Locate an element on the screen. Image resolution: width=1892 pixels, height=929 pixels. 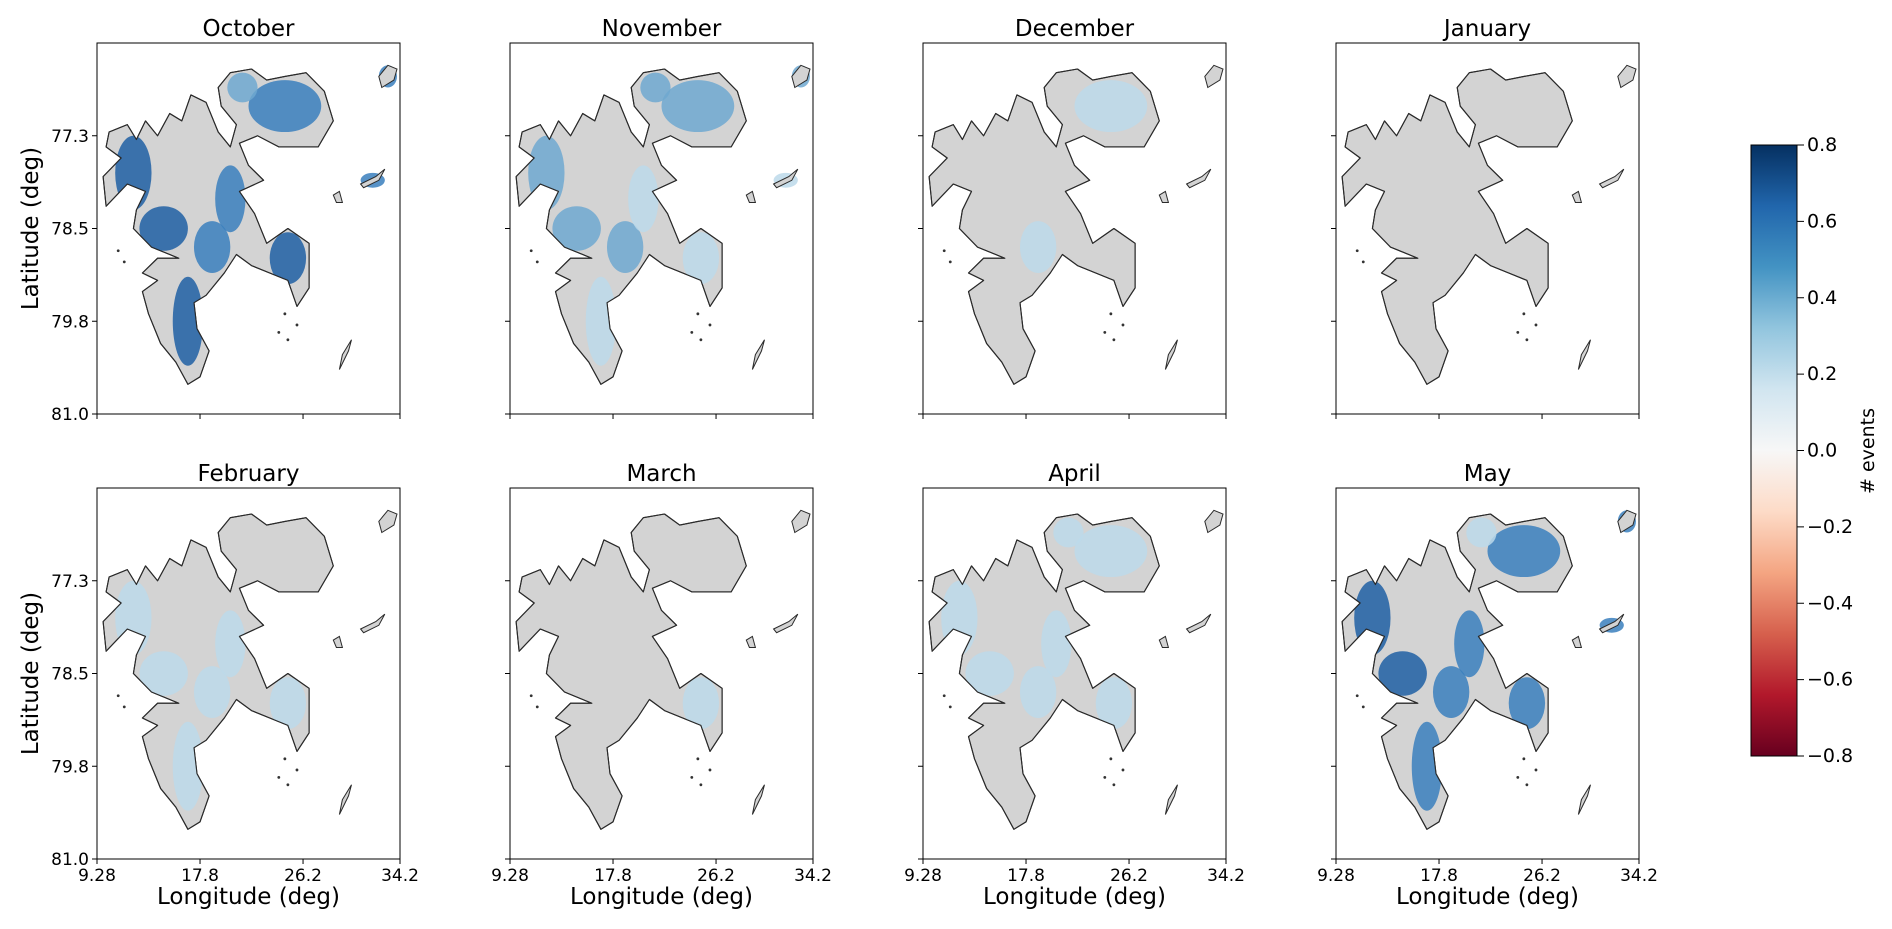
panel-title: February is located at coordinates (249, 474).